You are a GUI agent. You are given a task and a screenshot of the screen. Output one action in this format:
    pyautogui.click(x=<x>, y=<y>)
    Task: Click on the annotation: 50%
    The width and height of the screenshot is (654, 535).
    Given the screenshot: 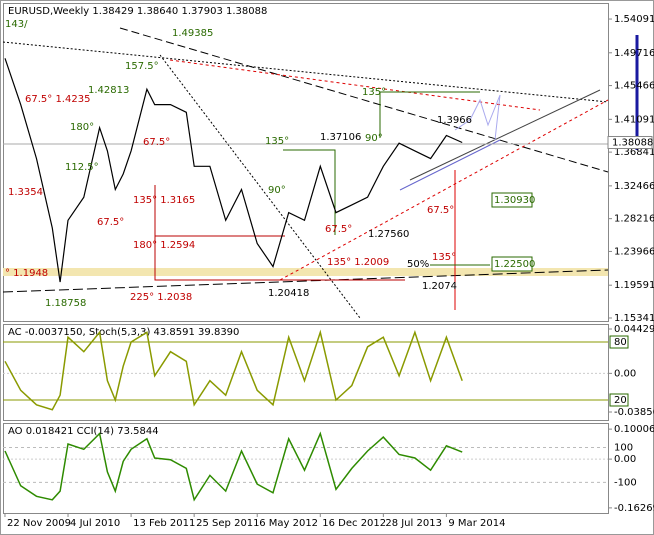 What is the action you would take?
    pyautogui.click(x=418, y=264)
    